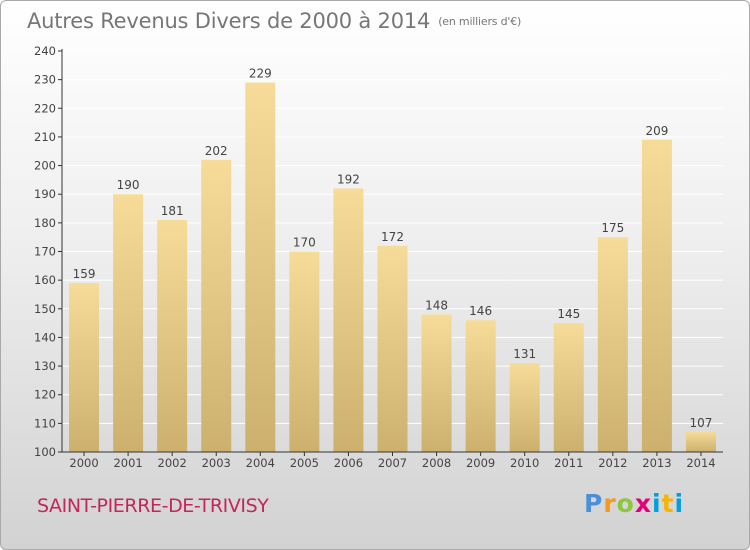 The image size is (750, 550). Describe the element at coordinates (304, 463) in the screenshot. I see `x-tick-label: 2005` at that location.